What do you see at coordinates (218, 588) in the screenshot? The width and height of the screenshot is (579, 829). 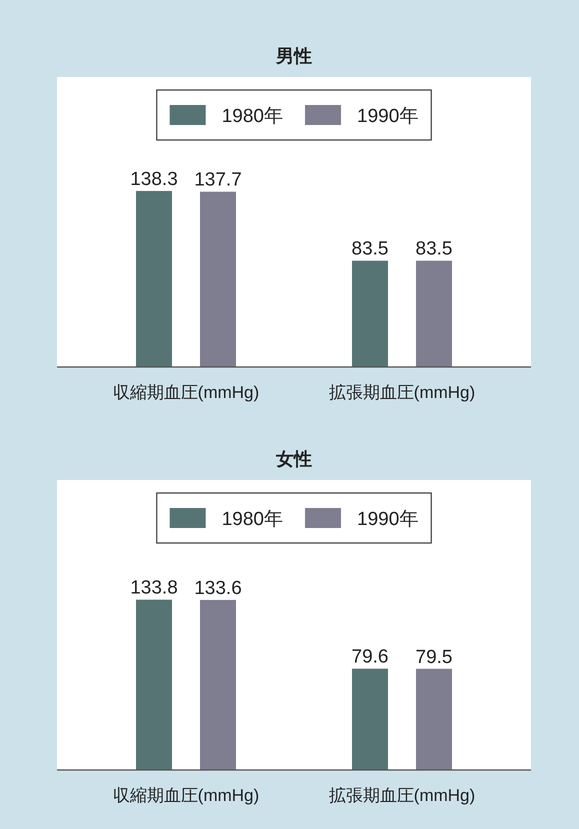 I see `data-label: 133.6` at bounding box center [218, 588].